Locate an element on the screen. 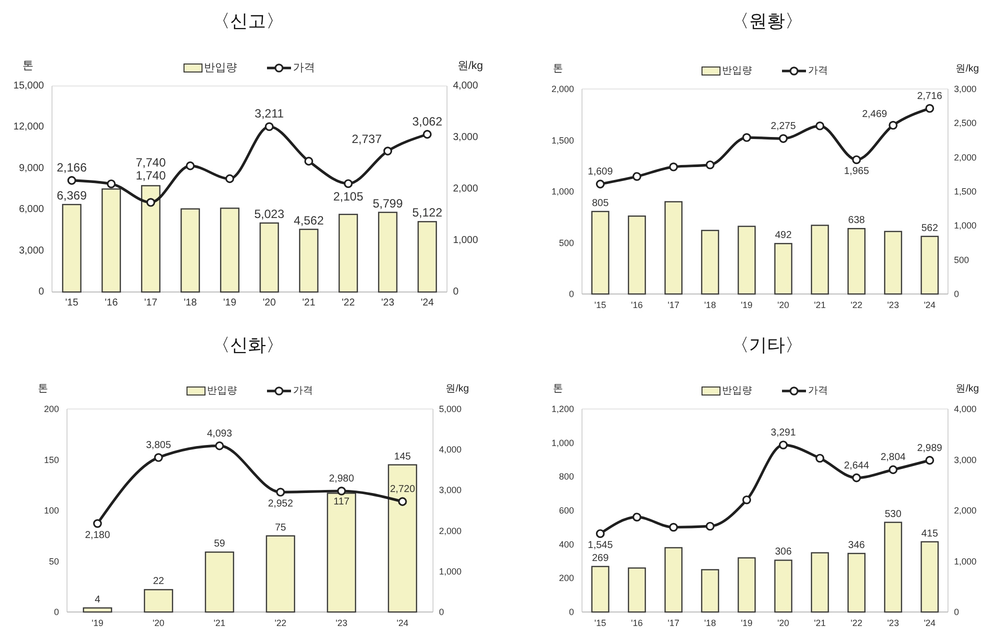  y2-tick-label: 1,500 is located at coordinates (965, 191).